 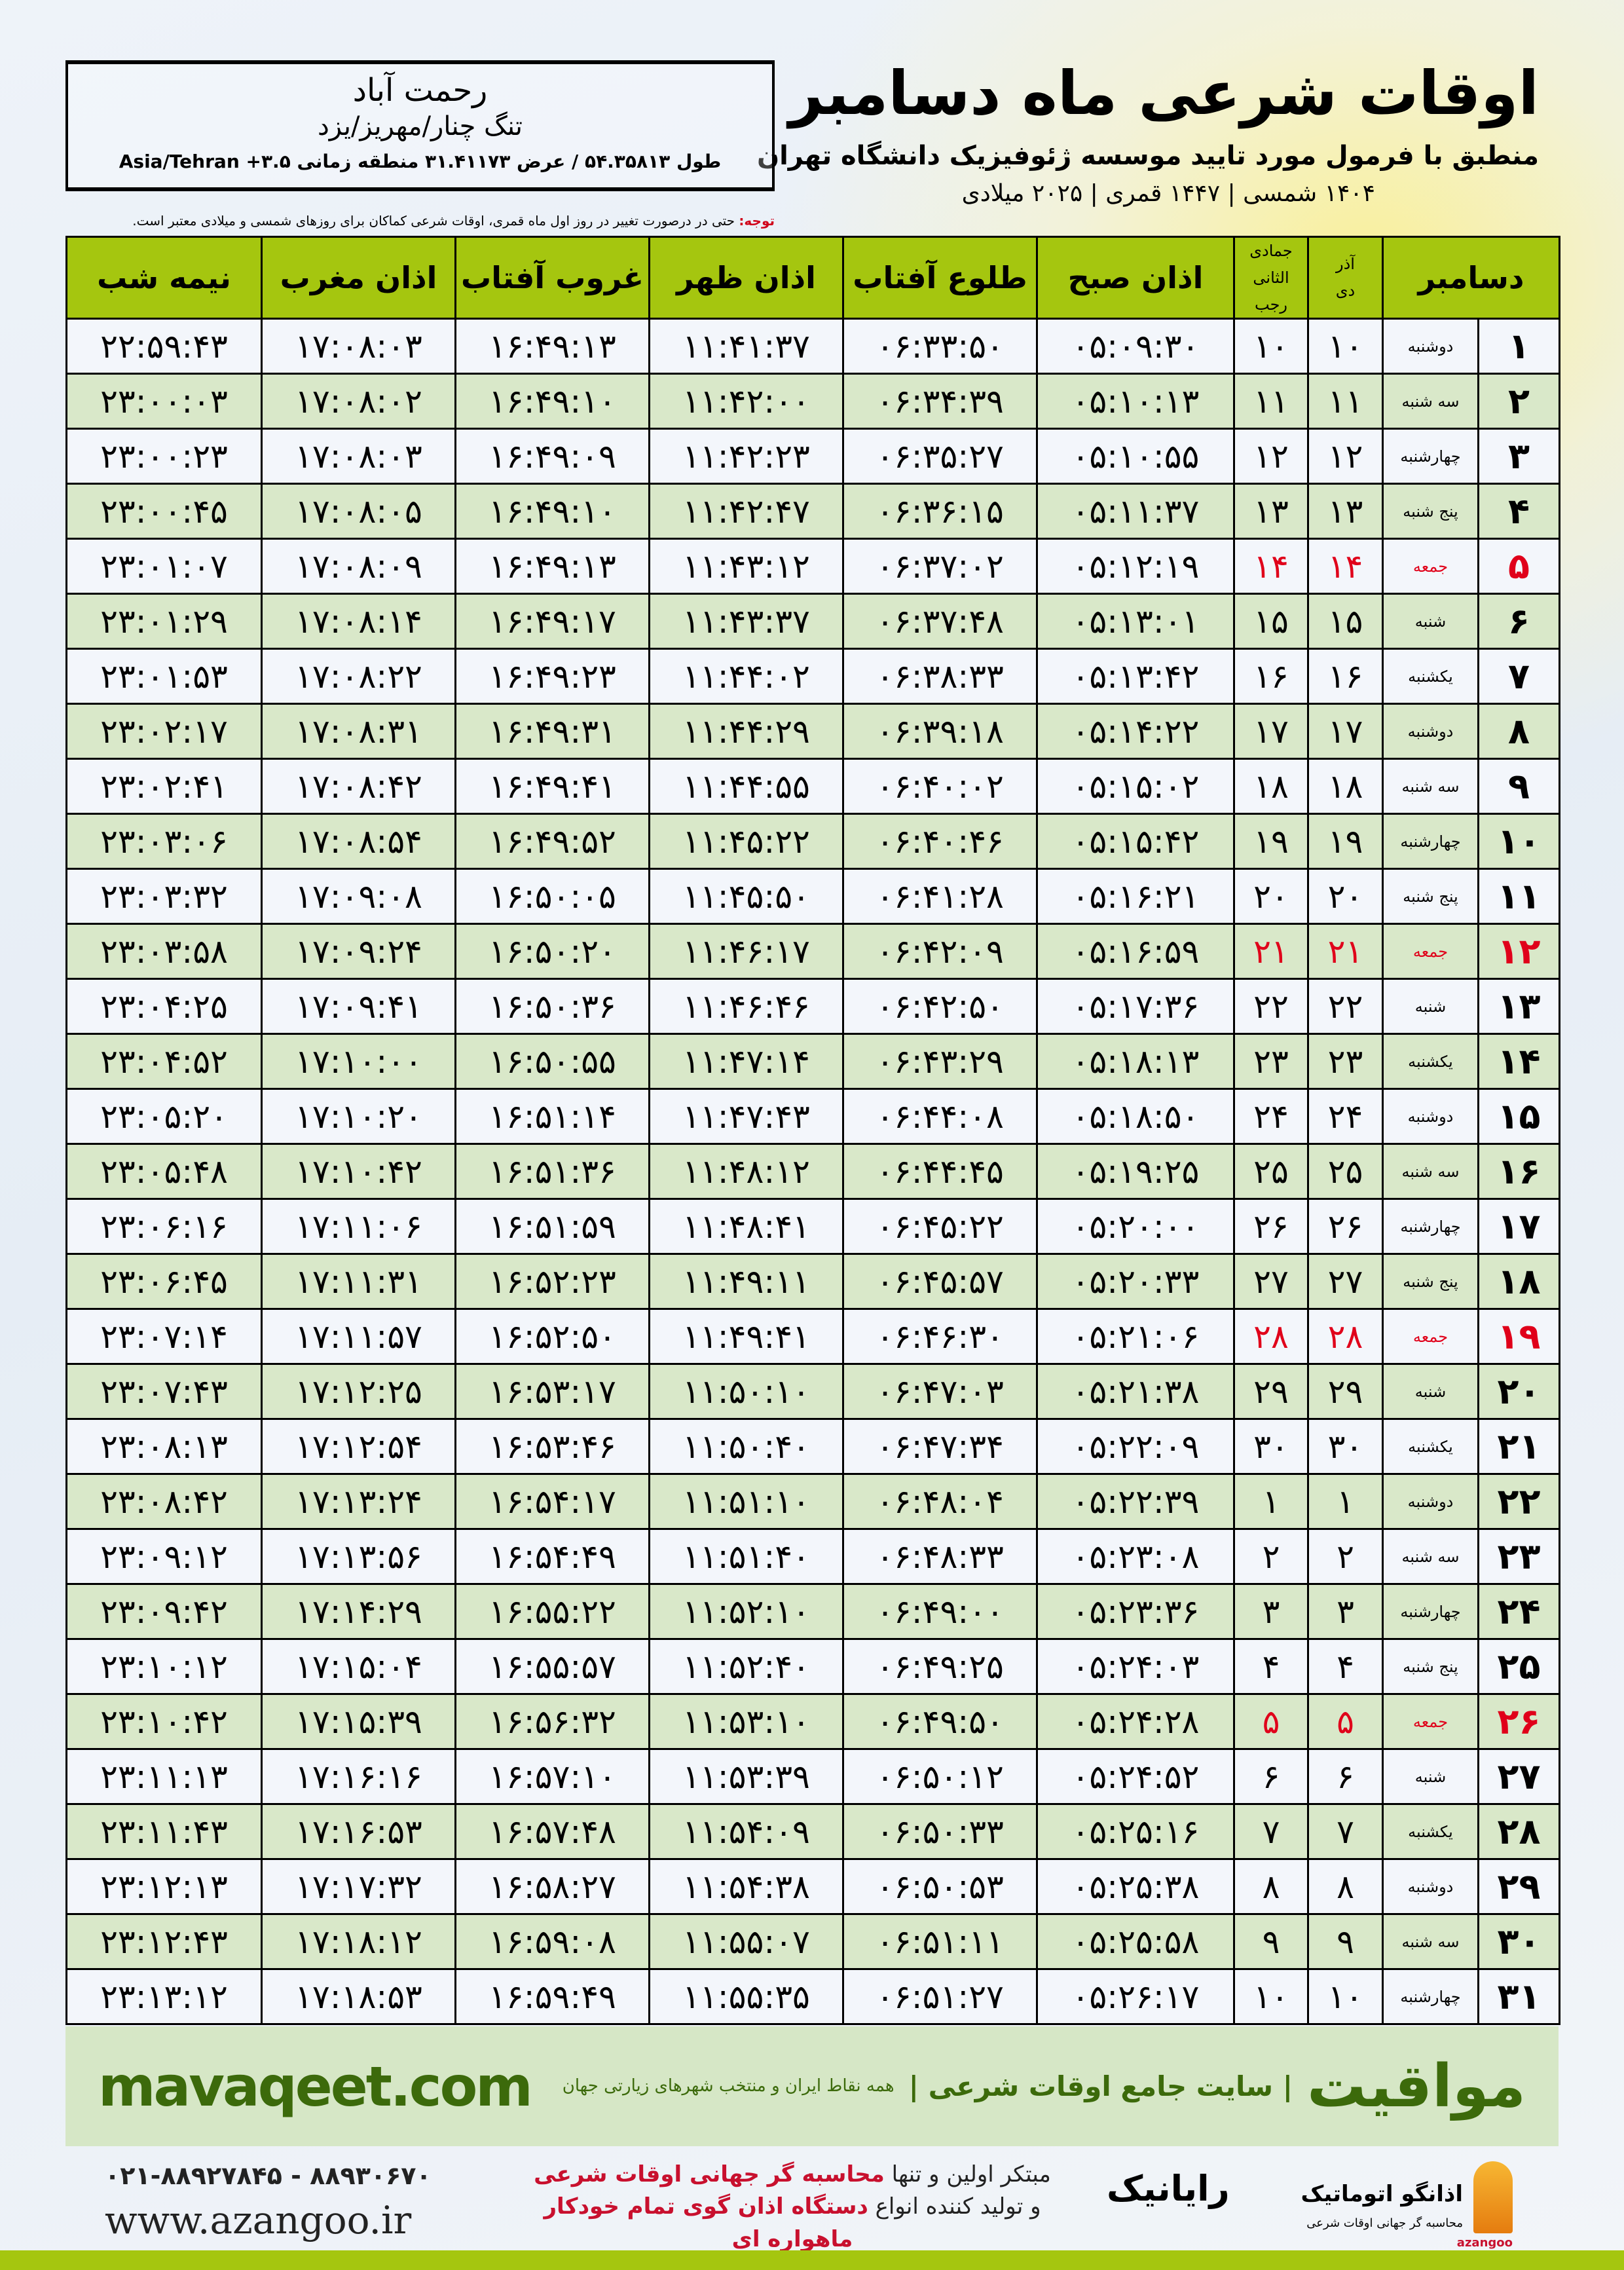 I want to click on maghrib-time: ۱۷:۱۶:۵۳, so click(x=358, y=1832).